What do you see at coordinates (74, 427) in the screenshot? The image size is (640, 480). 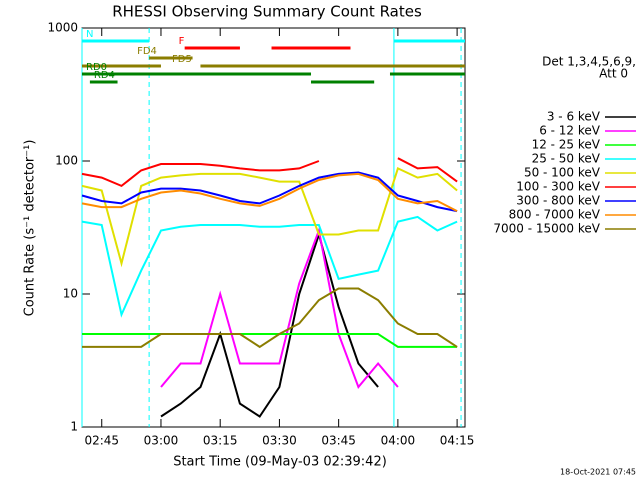 I see `y-tick-label: 1` at bounding box center [74, 427].